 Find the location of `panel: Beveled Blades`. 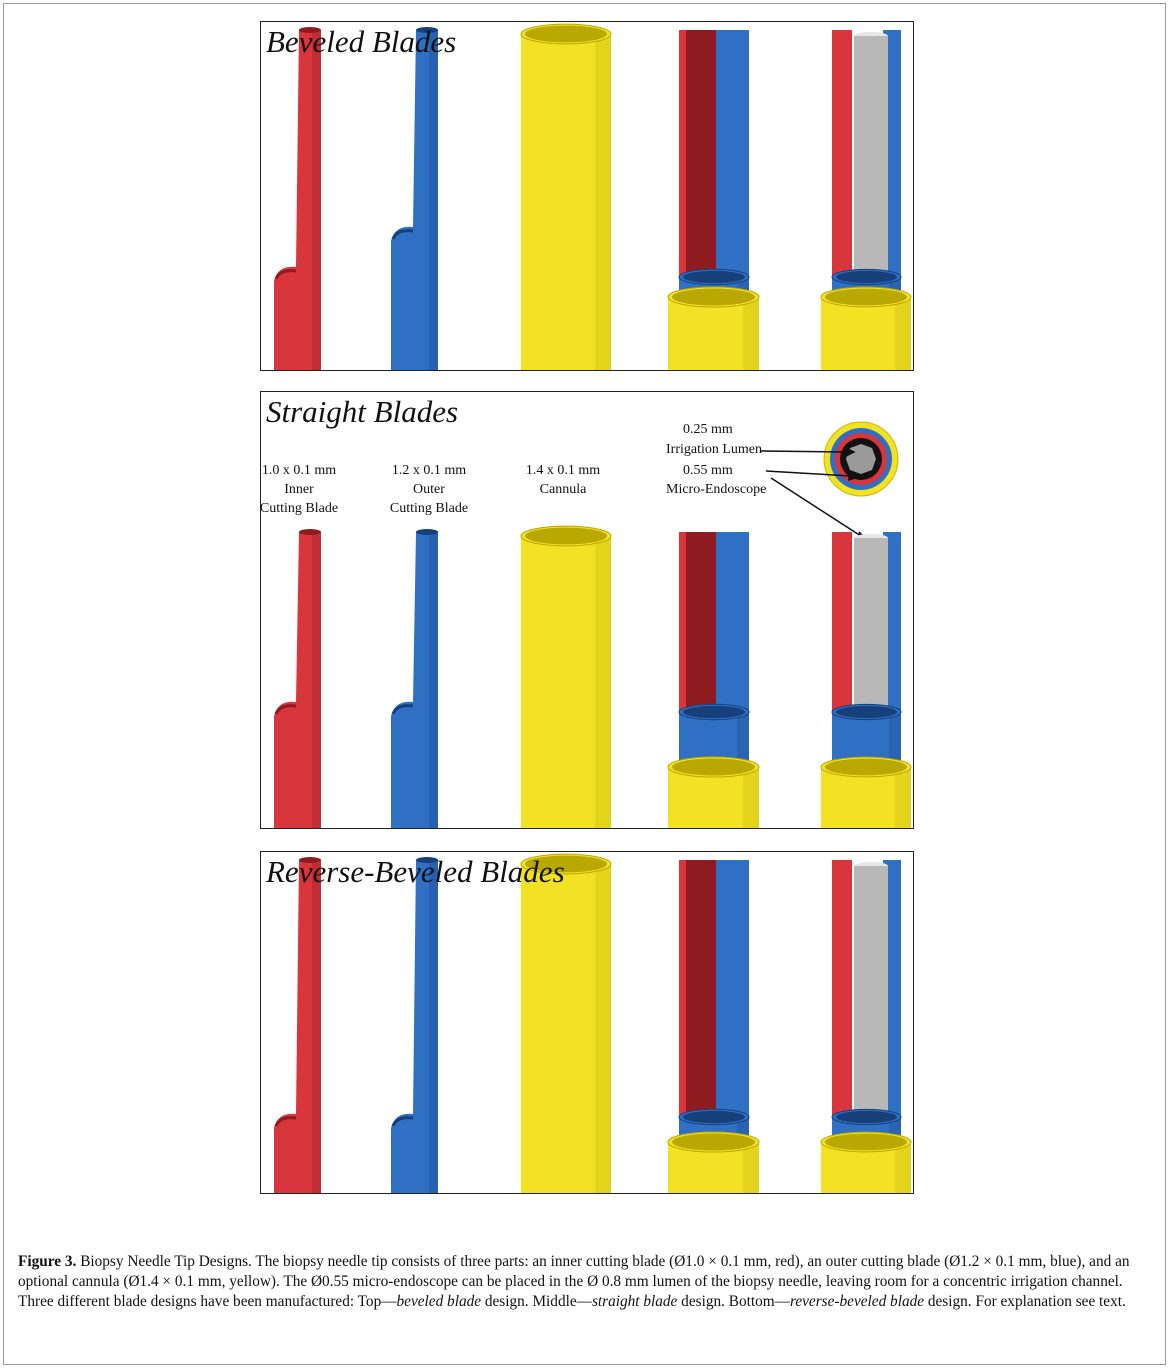

panel: Beveled Blades is located at coordinates (587, 196).